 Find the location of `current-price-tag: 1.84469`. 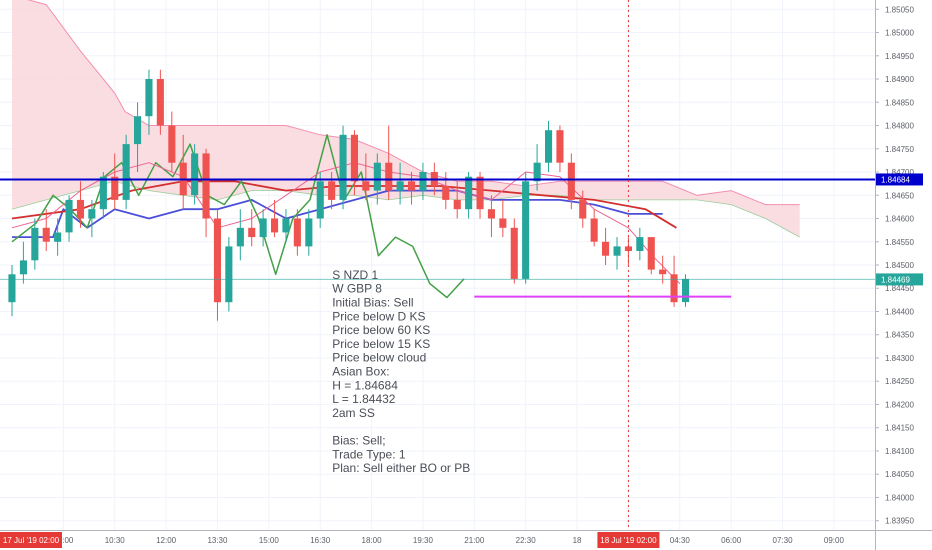

current-price-tag: 1.84469 is located at coordinates (895, 279).